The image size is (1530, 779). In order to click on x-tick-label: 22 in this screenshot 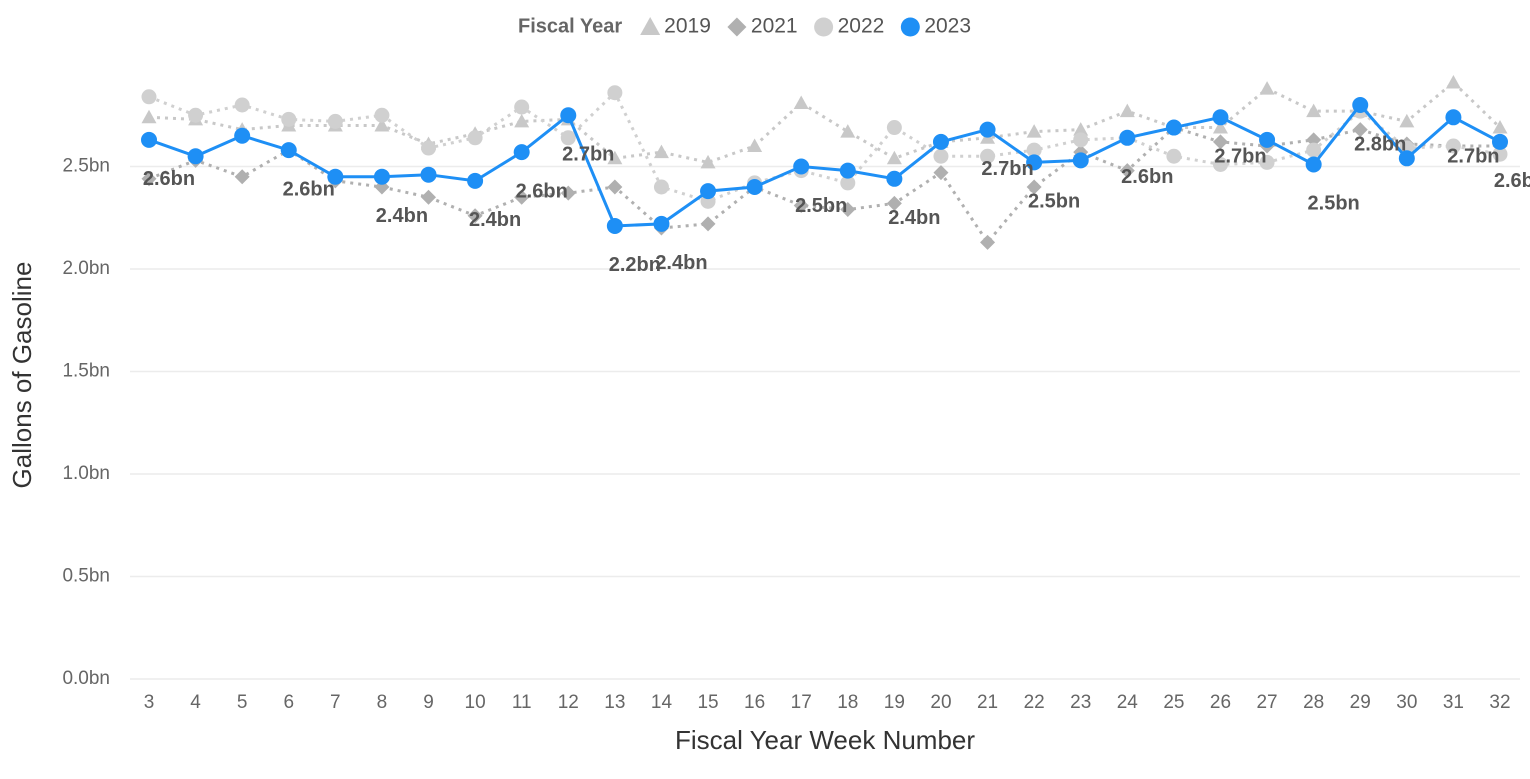, I will do `click(1034, 702)`.